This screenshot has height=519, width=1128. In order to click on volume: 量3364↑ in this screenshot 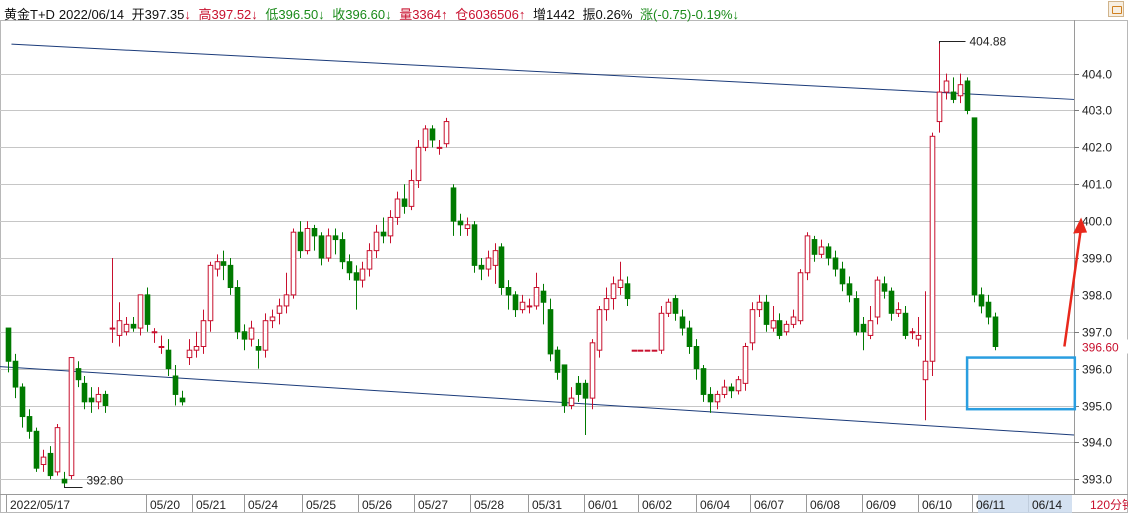, I will do `click(423, 14)`.